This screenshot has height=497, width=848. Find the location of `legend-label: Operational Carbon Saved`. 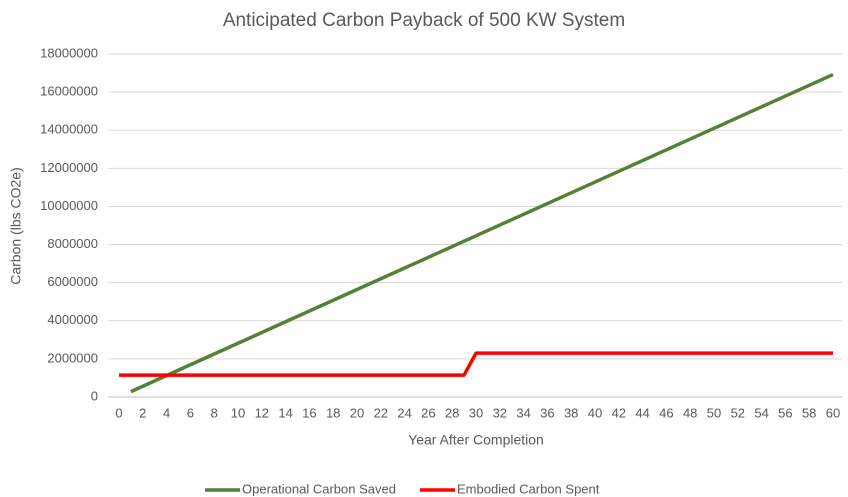

legend-label: Operational Carbon Saved is located at coordinates (319, 488).